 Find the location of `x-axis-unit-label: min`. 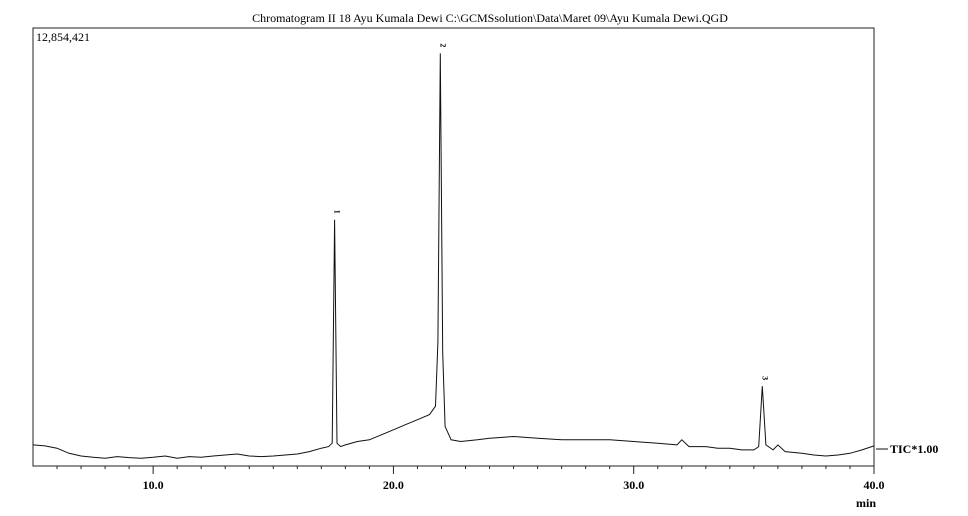

x-axis-unit-label: min is located at coordinates (866, 503).